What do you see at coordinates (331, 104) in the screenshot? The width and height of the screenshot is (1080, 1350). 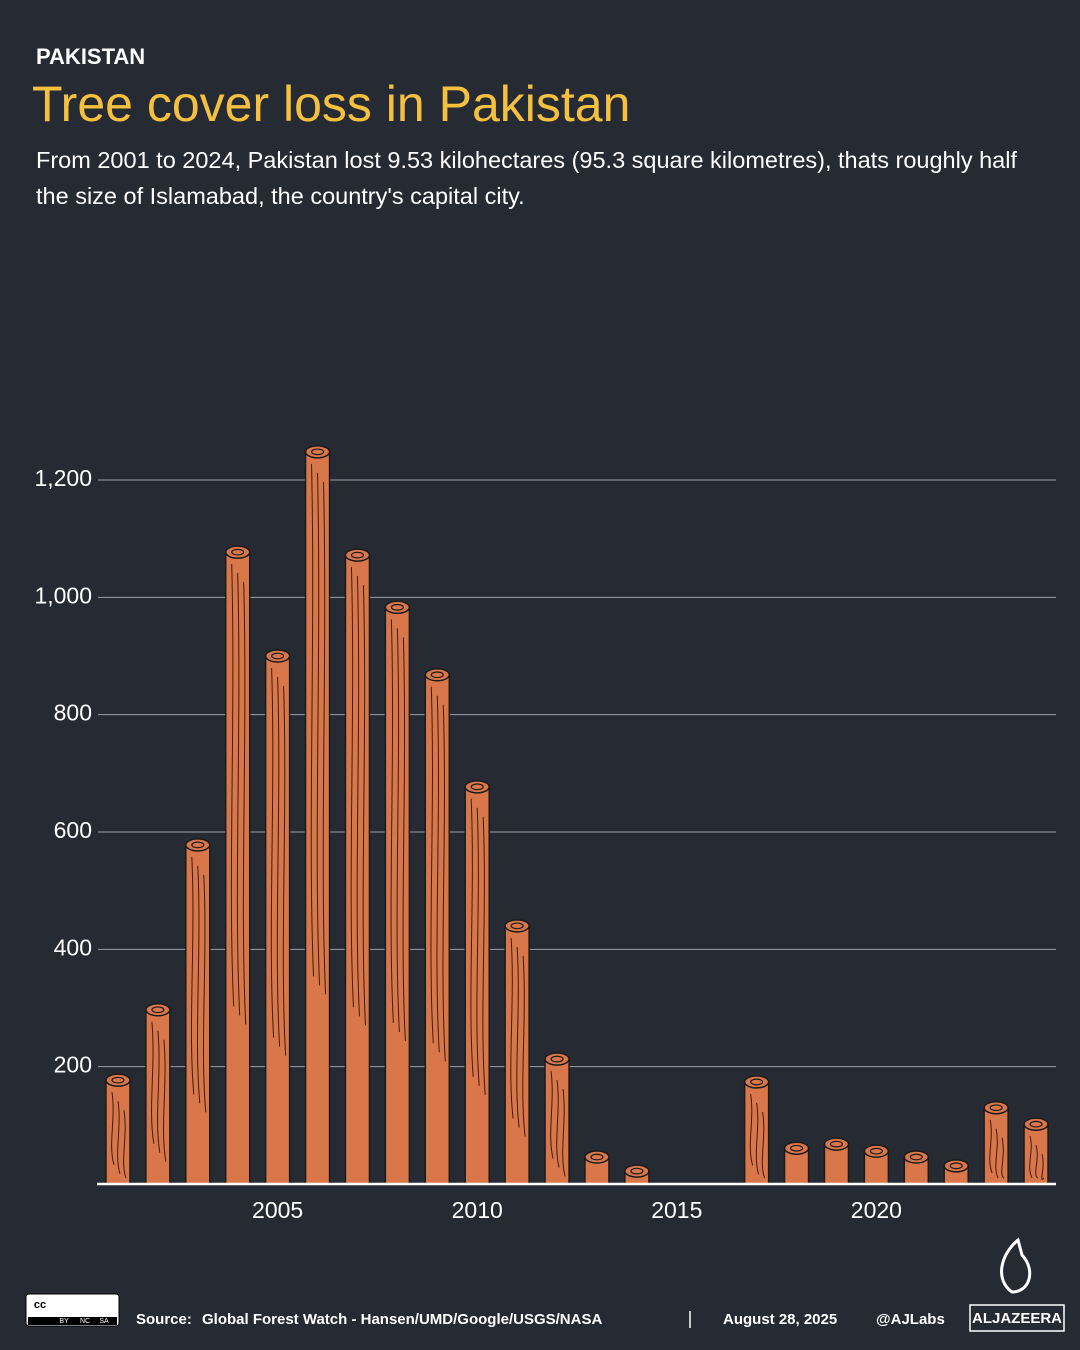 I see `chart-title: Tree cover loss in Pakistan` at bounding box center [331, 104].